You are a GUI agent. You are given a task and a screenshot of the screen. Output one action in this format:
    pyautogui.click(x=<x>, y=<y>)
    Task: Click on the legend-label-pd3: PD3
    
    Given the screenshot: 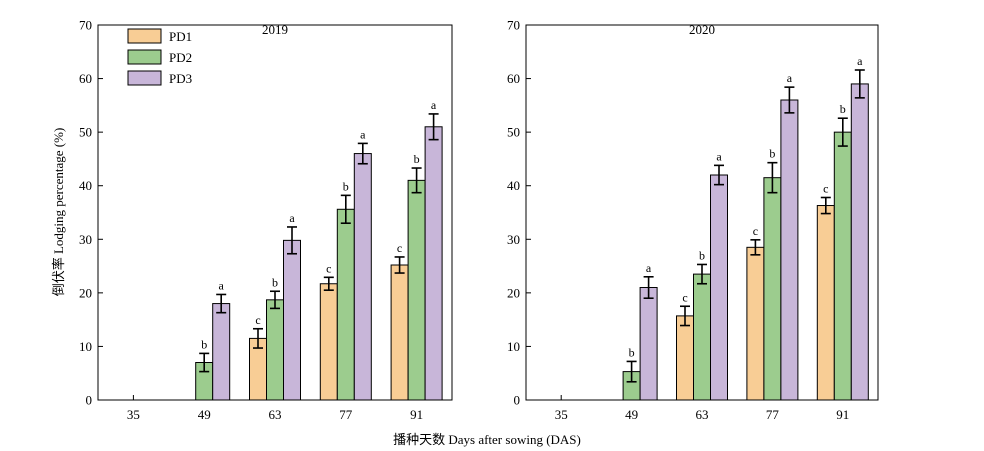 What is the action you would take?
    pyautogui.click(x=180, y=78)
    